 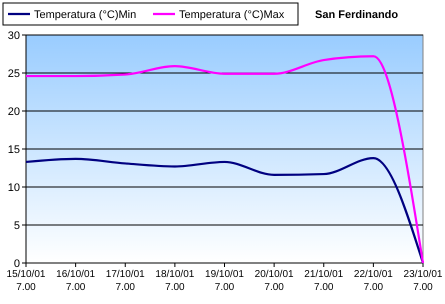 I want to click on y-tick-label: 20, so click(x=14, y=112).